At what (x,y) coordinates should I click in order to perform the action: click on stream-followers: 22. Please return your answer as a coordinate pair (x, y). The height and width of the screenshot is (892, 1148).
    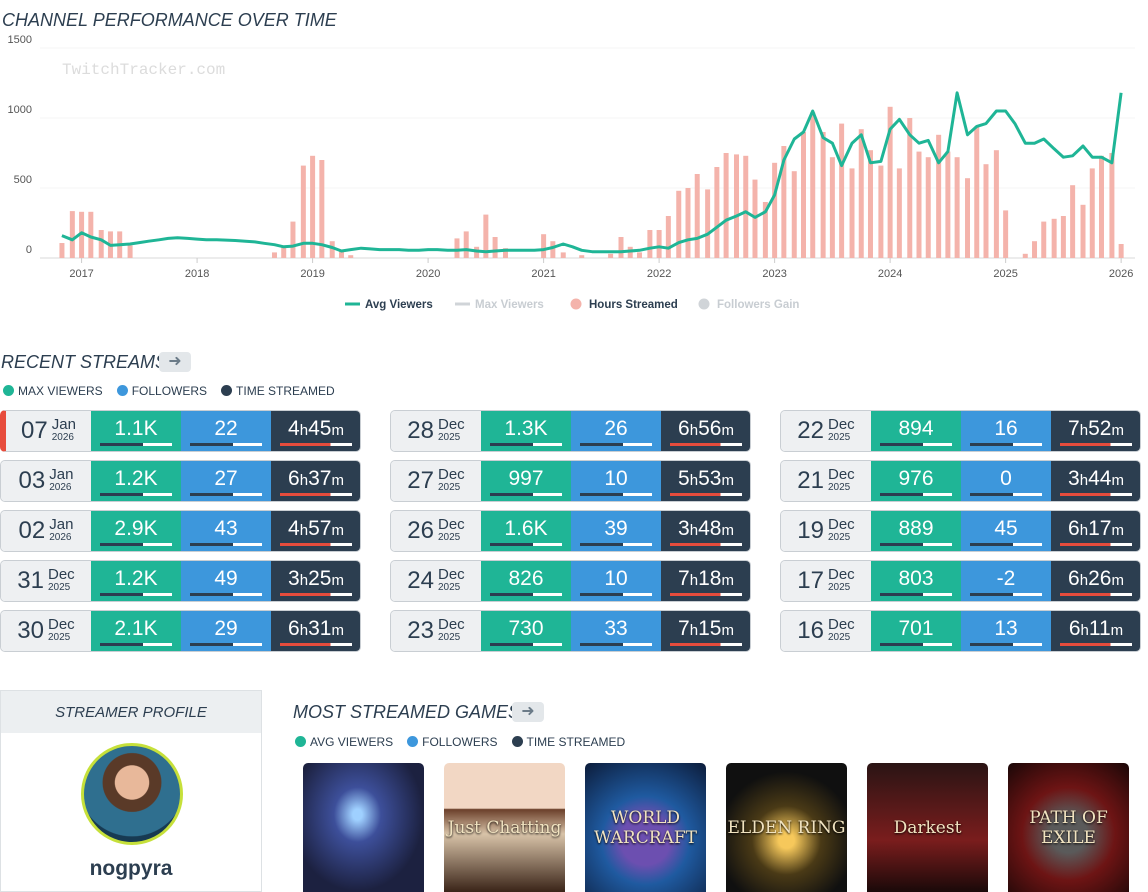
    Looking at the image, I should click on (226, 431).